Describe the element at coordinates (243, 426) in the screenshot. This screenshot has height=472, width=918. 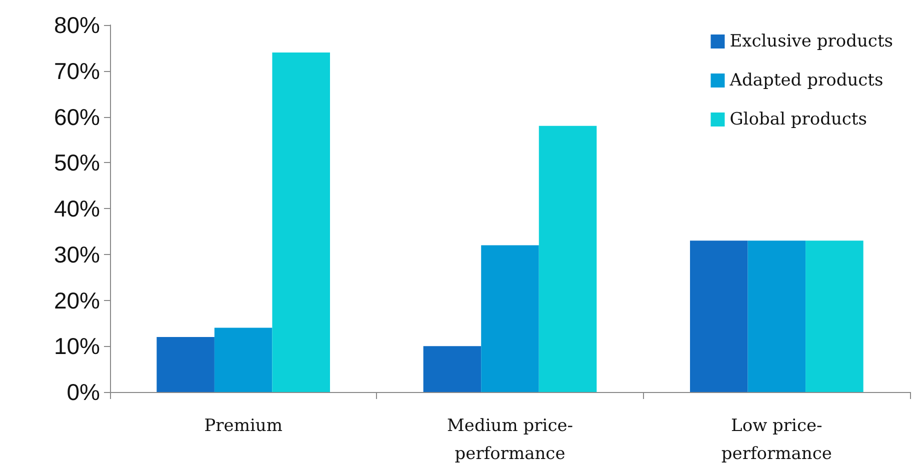
I see `x-tick-label: Premium` at that location.